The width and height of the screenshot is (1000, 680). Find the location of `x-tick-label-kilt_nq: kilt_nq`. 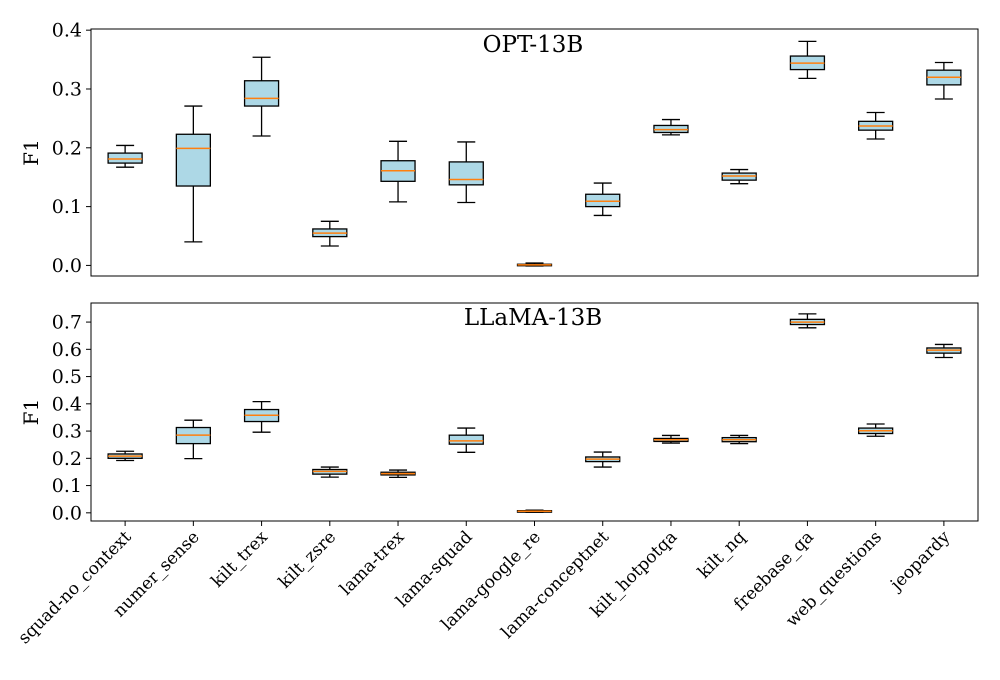

x-tick-label-kilt_nq: kilt_nq is located at coordinates (721, 554).